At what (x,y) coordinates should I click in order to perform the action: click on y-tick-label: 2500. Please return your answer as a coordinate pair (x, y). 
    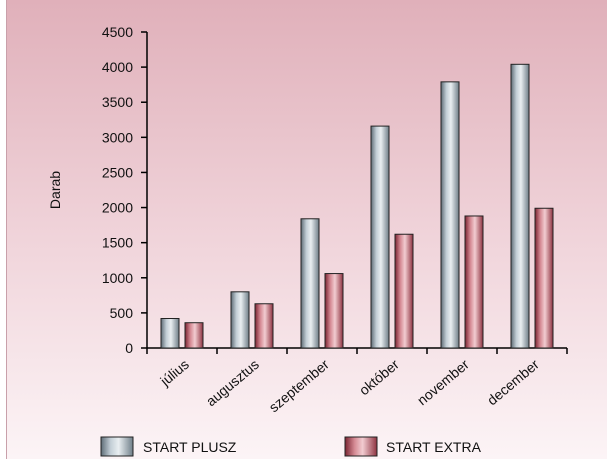
    Looking at the image, I should click on (117, 172).